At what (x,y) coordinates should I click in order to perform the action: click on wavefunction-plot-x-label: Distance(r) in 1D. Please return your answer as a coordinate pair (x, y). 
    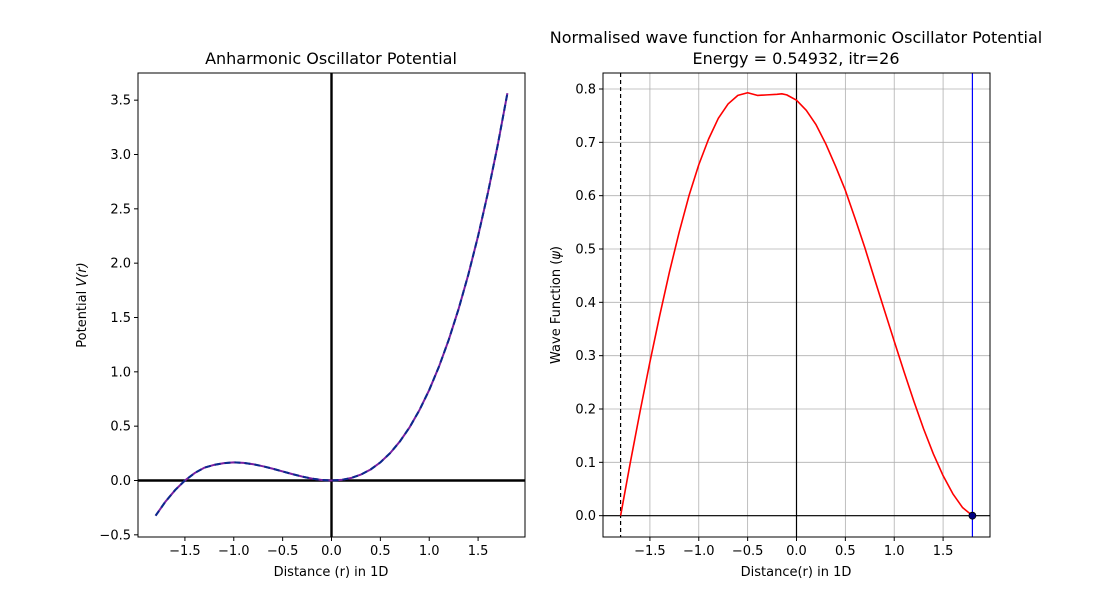
    Looking at the image, I should click on (796, 572).